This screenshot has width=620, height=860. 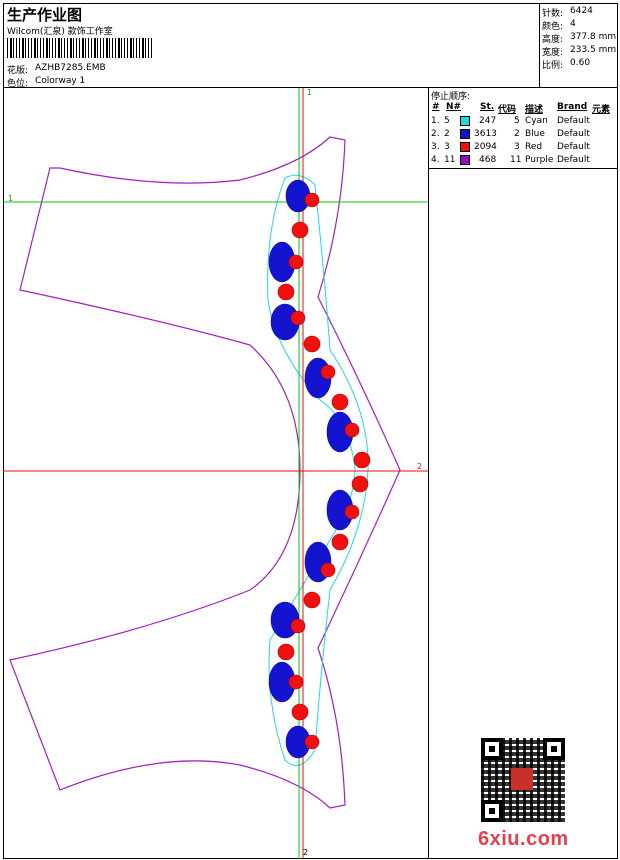 I want to click on col-header-brand: Brand, so click(x=572, y=107).